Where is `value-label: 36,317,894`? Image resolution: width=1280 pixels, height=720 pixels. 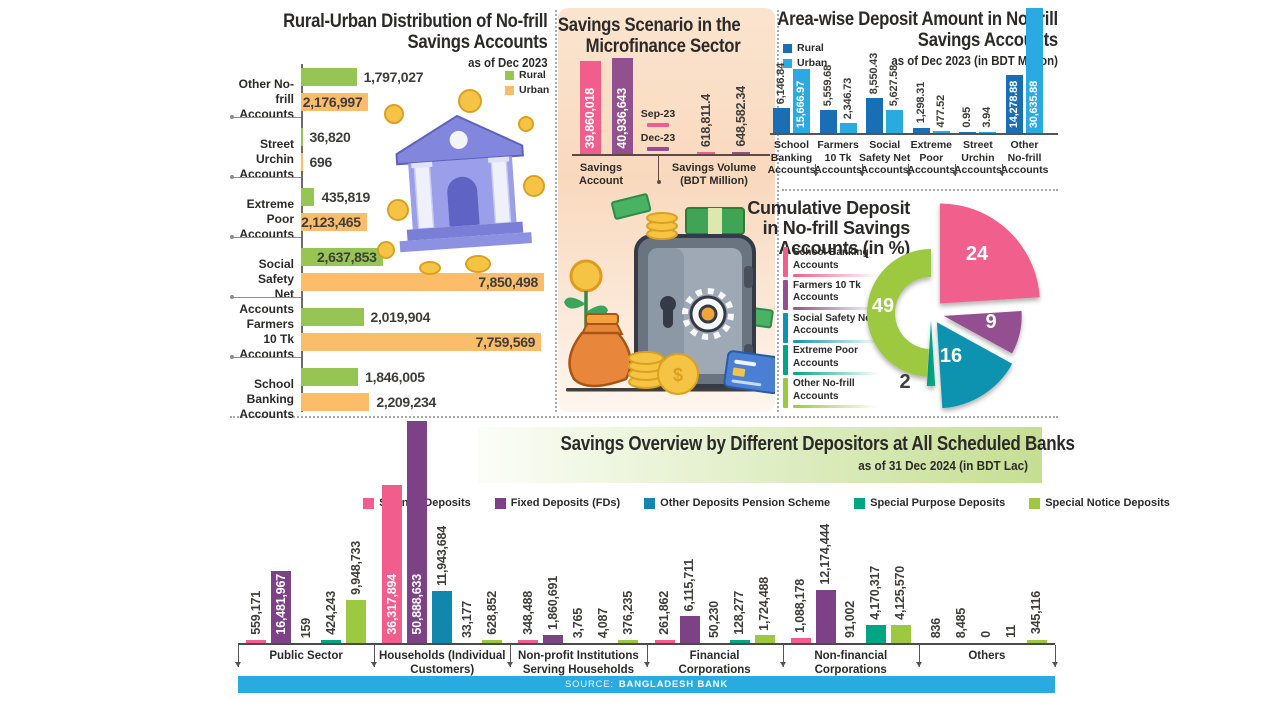
value-label: 36,317,894 is located at coordinates (391, 604).